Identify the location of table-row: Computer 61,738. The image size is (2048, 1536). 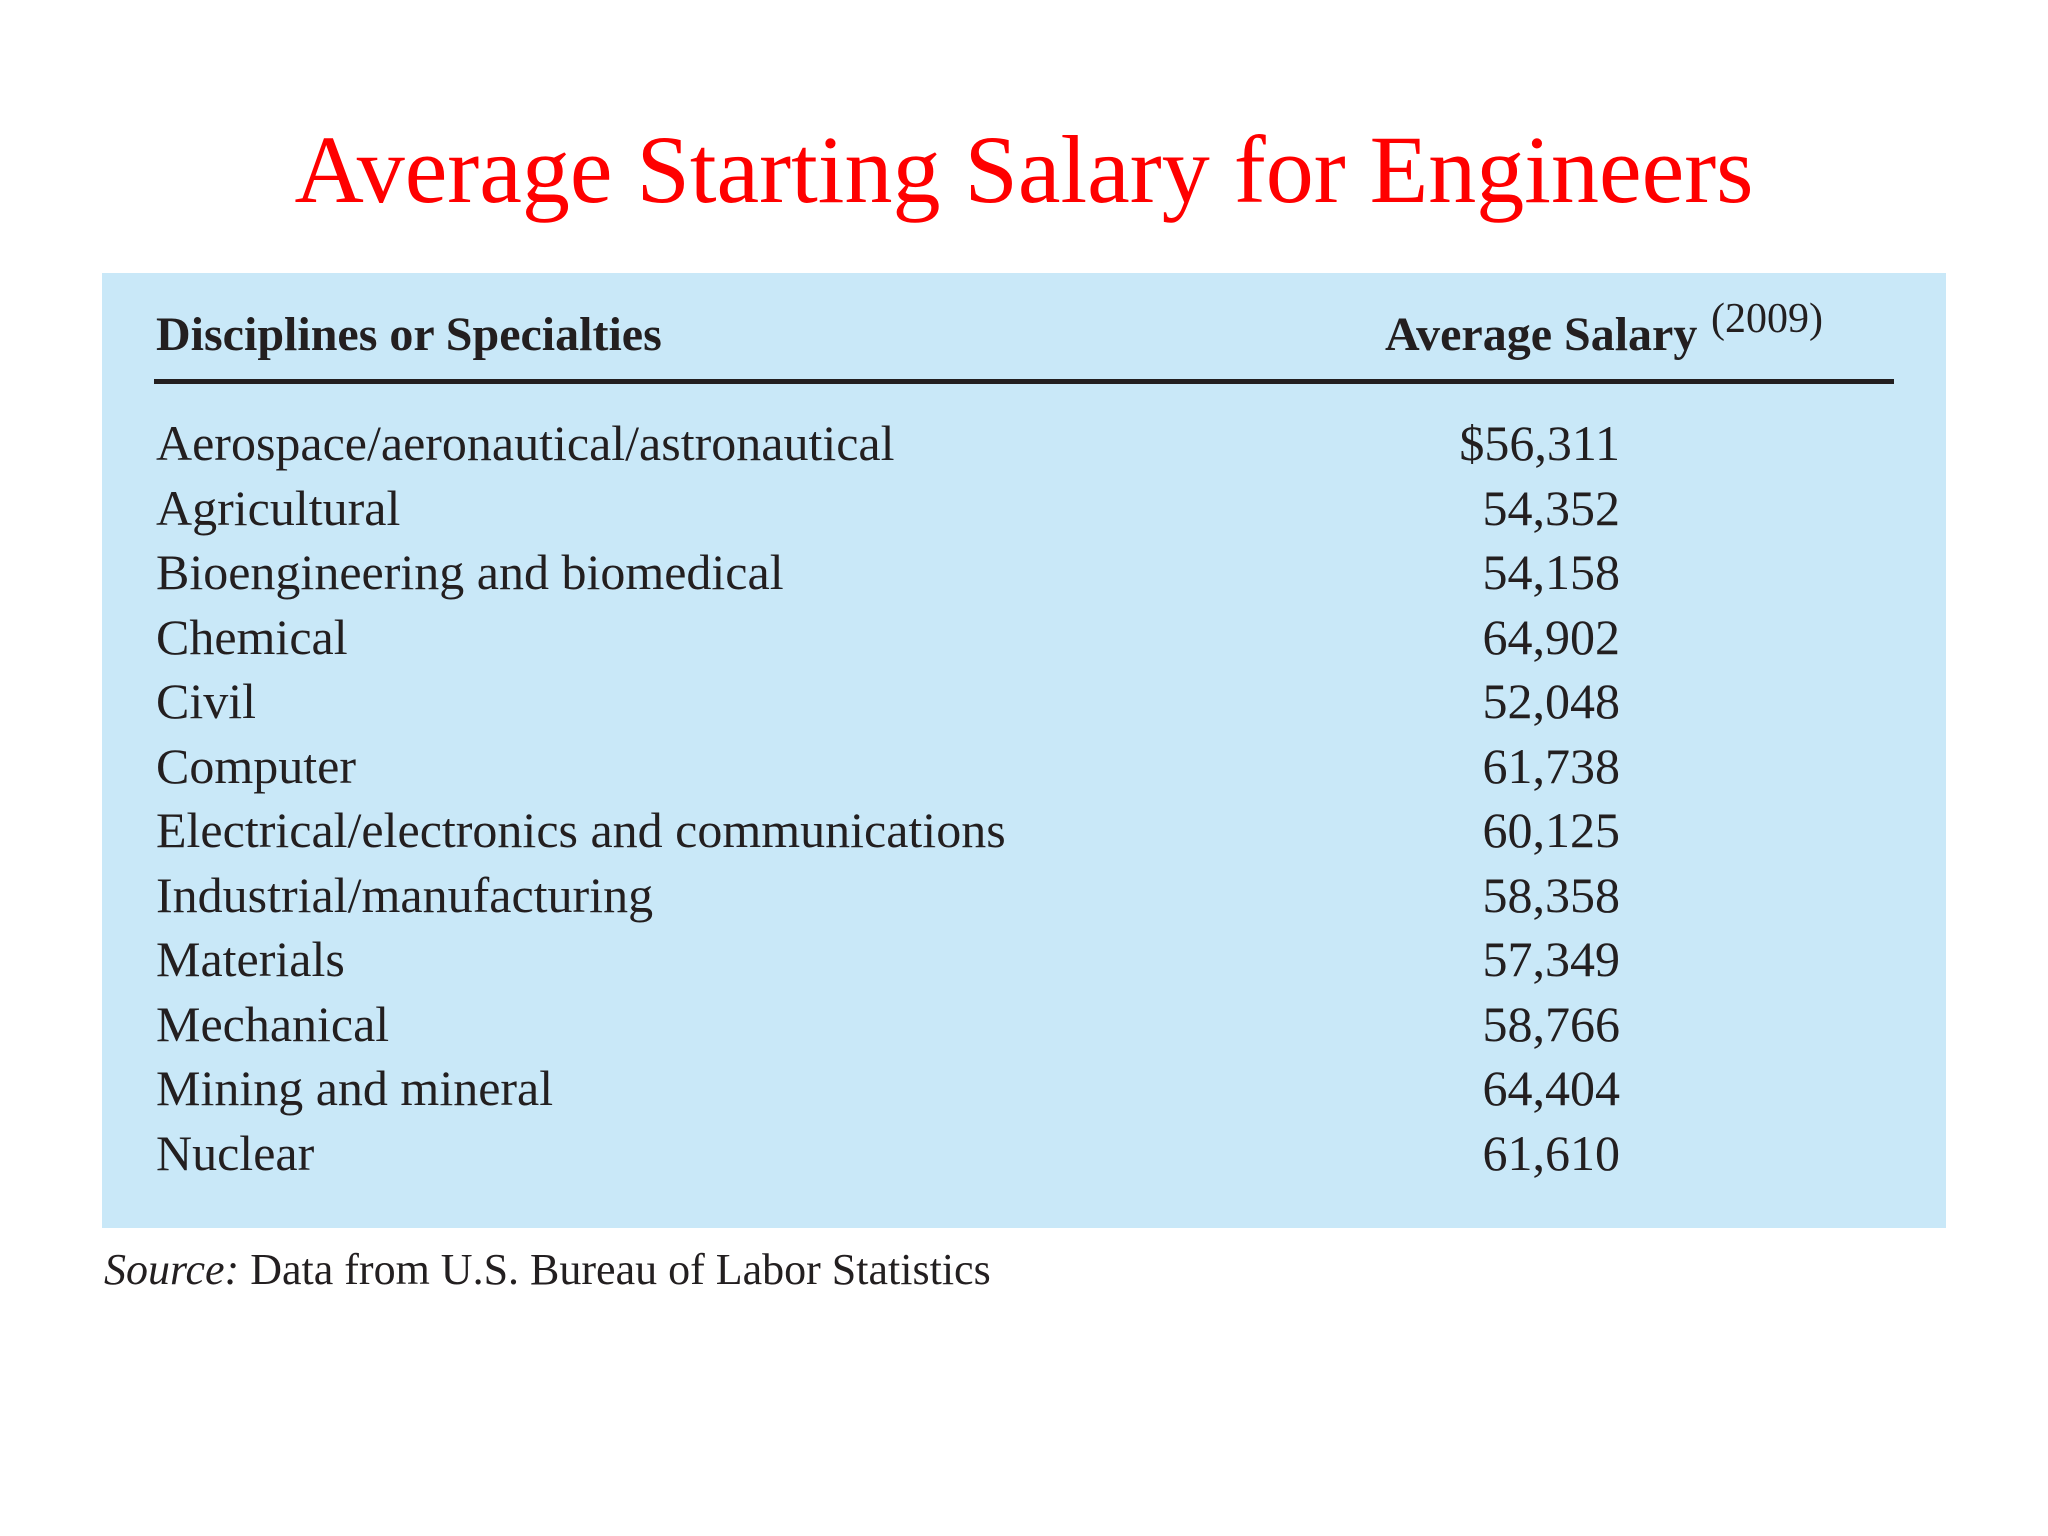
(1026, 766).